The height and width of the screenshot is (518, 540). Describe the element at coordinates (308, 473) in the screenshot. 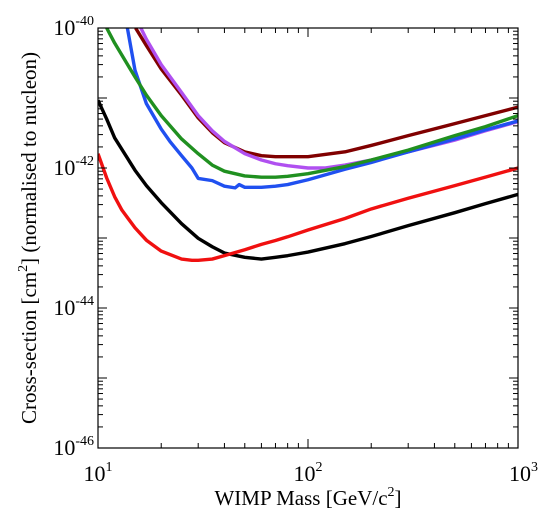

I see `x-tick-label: 10²` at that location.